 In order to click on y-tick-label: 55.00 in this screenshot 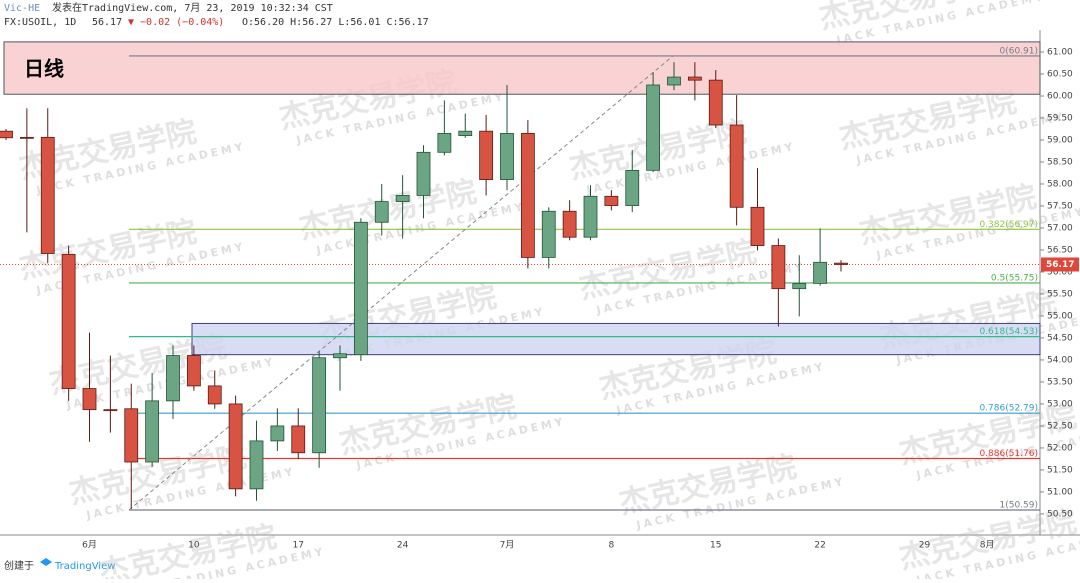, I will do `click(1060, 316)`.